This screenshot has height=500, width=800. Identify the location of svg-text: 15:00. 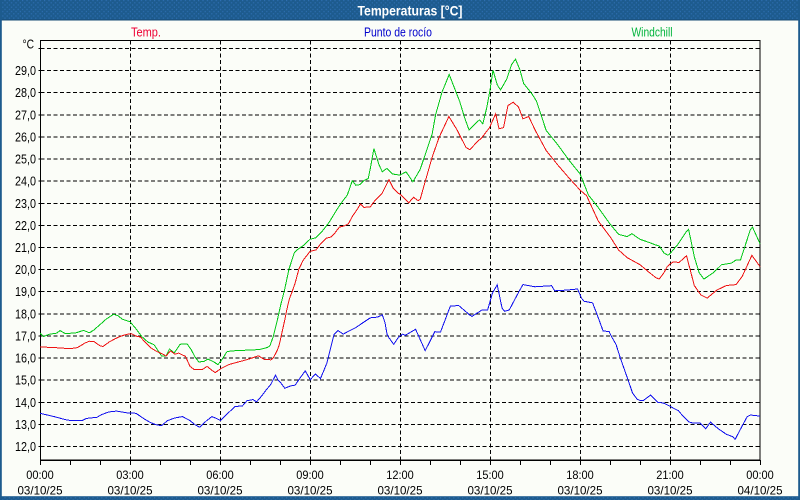
(490, 475).